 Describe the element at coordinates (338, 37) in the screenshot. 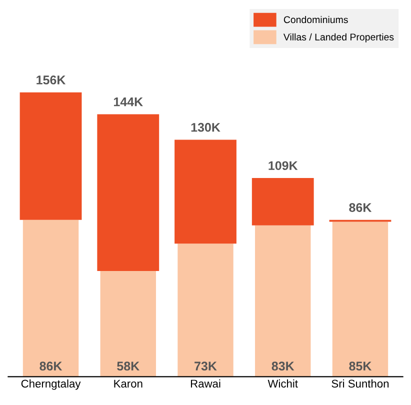

I see `legend-label: Villas / Landed Properties` at that location.